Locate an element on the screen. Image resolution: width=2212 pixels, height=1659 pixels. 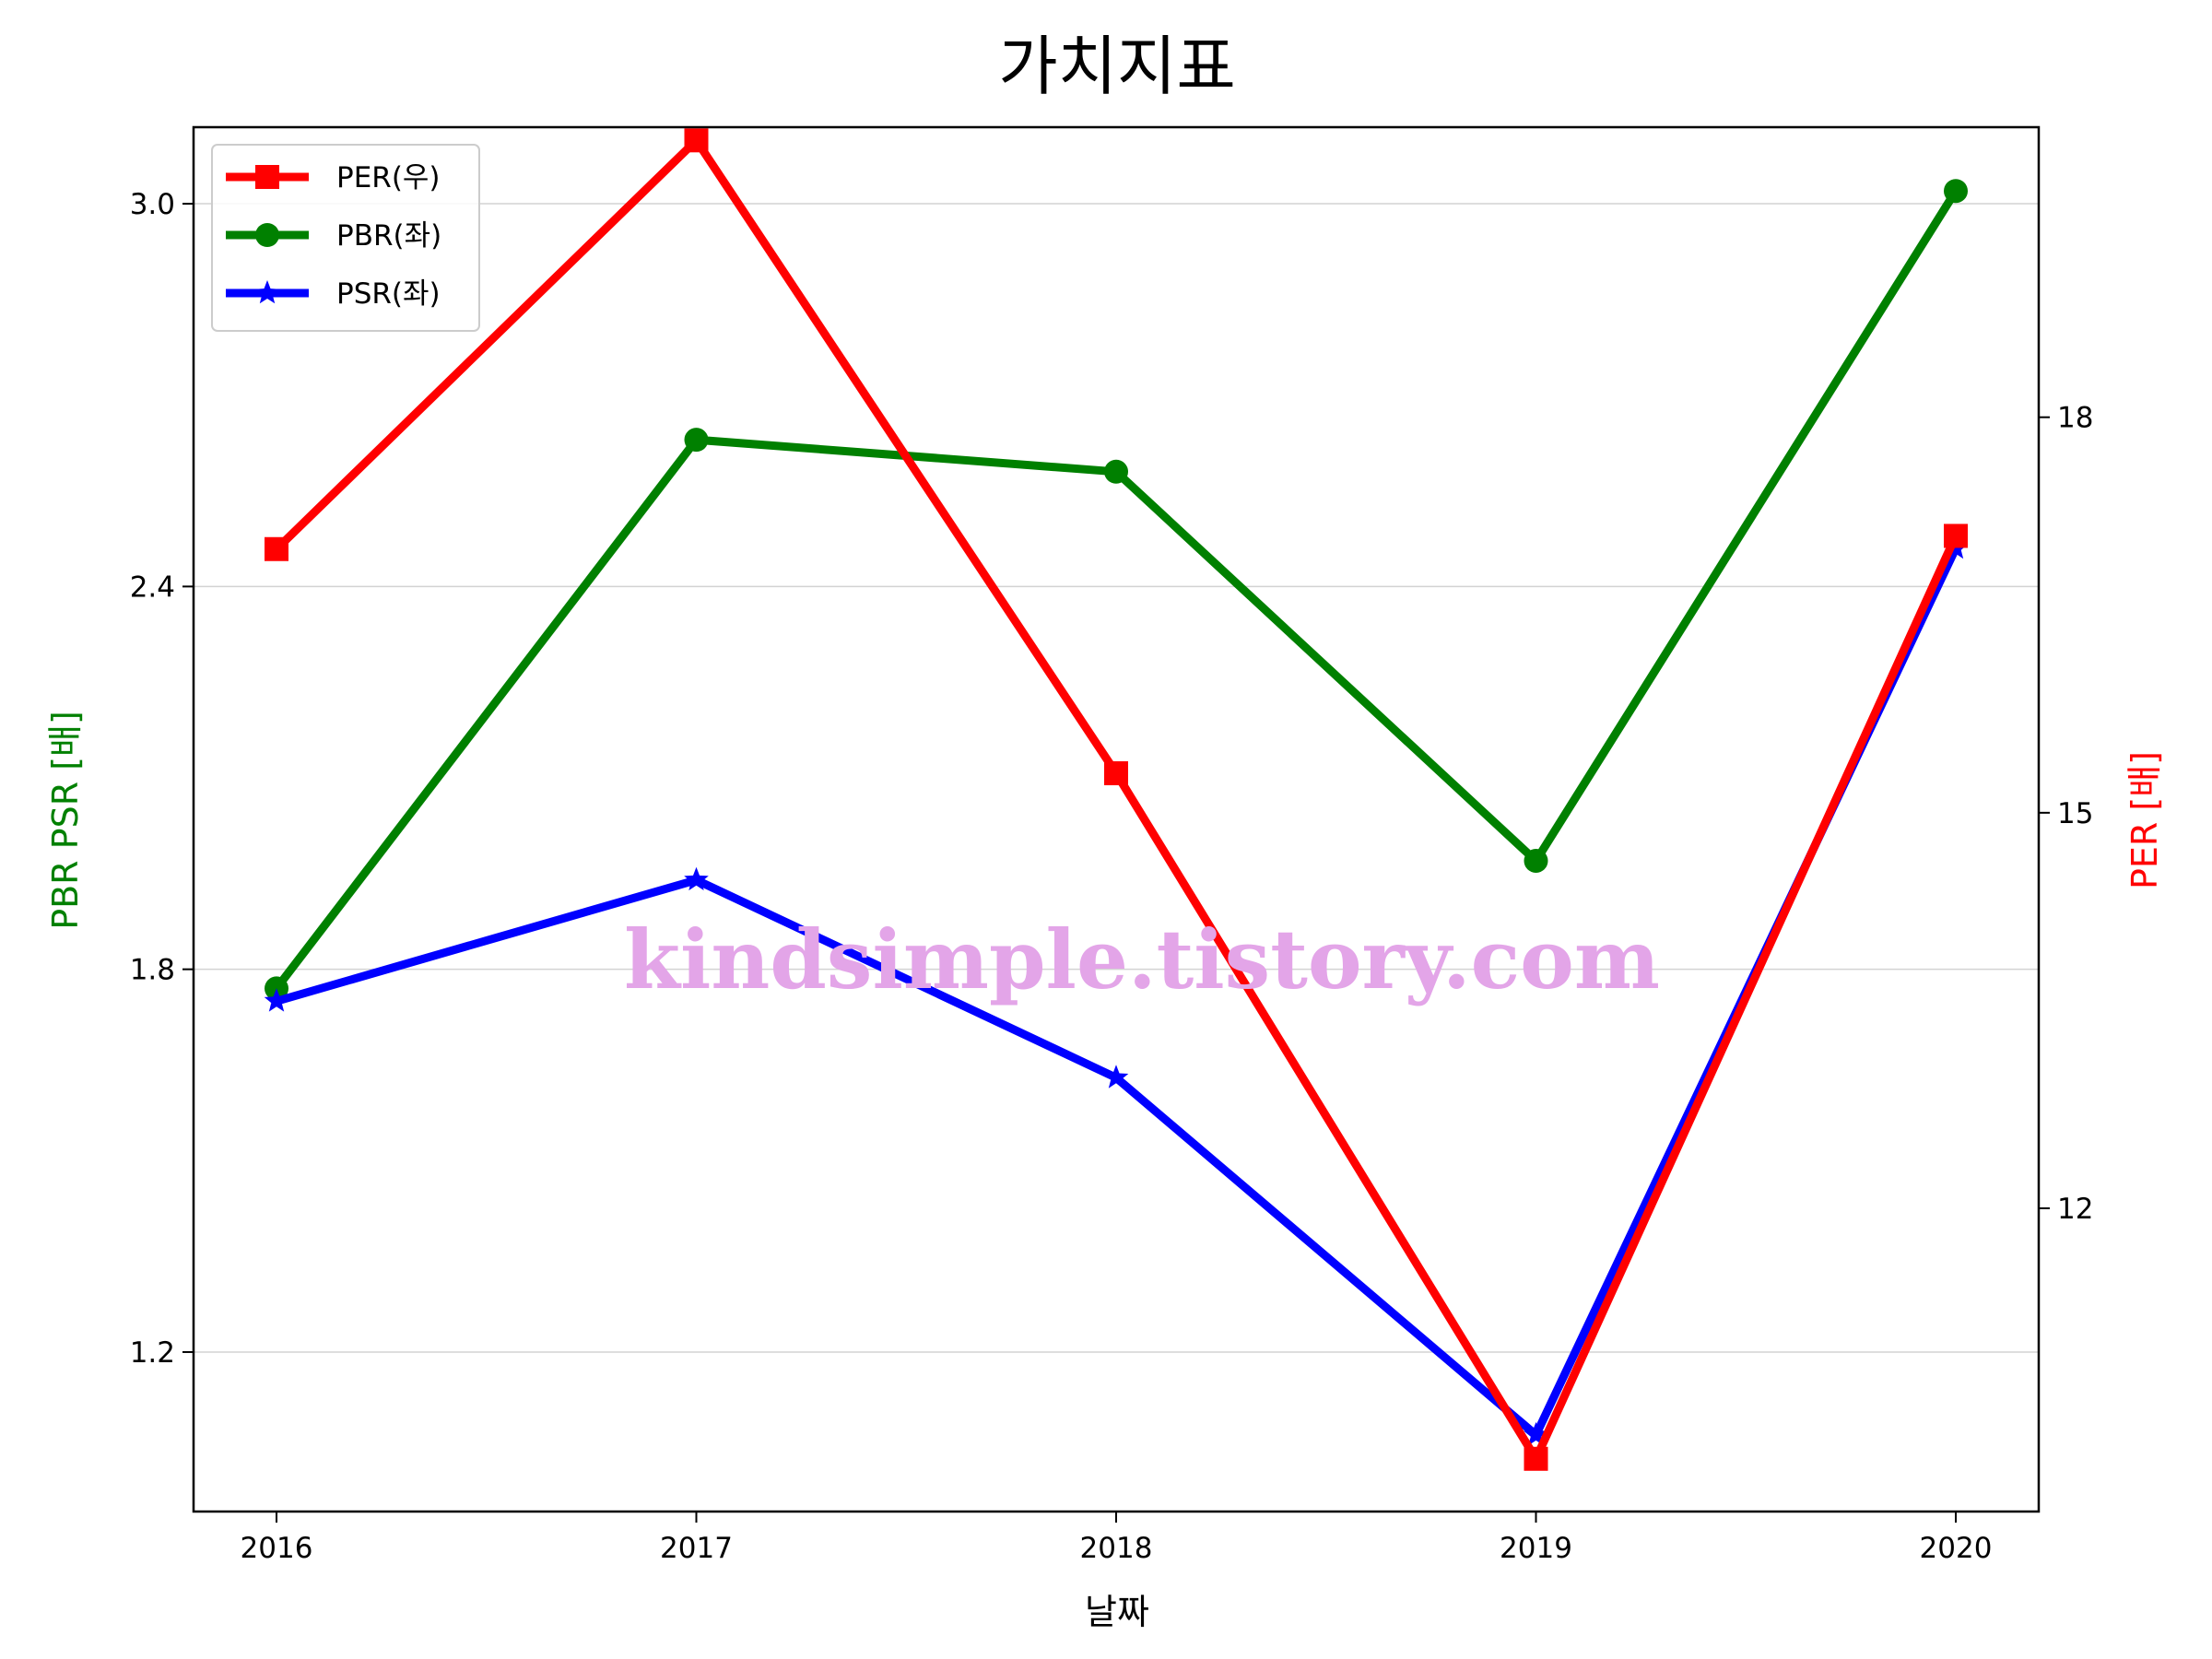
right-axis-label: PER [배] is located at coordinates (2144, 820).